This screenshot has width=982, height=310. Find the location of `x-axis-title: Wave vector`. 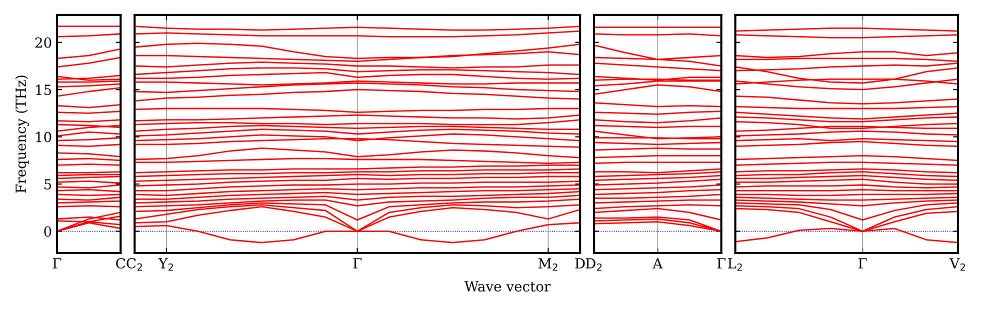

x-axis-title: Wave vector is located at coordinates (507, 286).